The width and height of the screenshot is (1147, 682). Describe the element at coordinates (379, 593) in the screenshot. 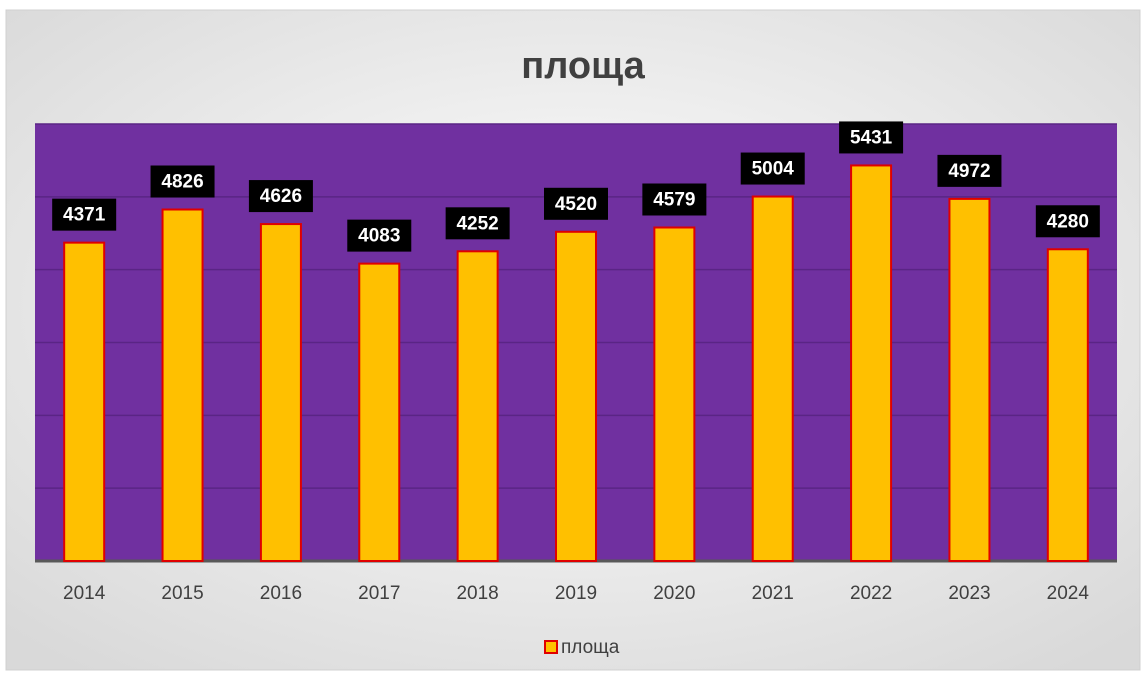

I see `x-tick-label: 2017` at that location.